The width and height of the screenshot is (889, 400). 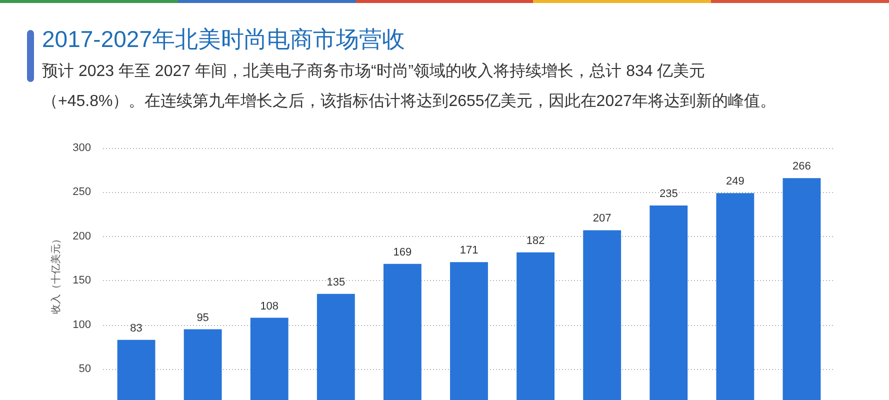 What do you see at coordinates (84, 369) in the screenshot?
I see `y-tick-label: 50` at bounding box center [84, 369].